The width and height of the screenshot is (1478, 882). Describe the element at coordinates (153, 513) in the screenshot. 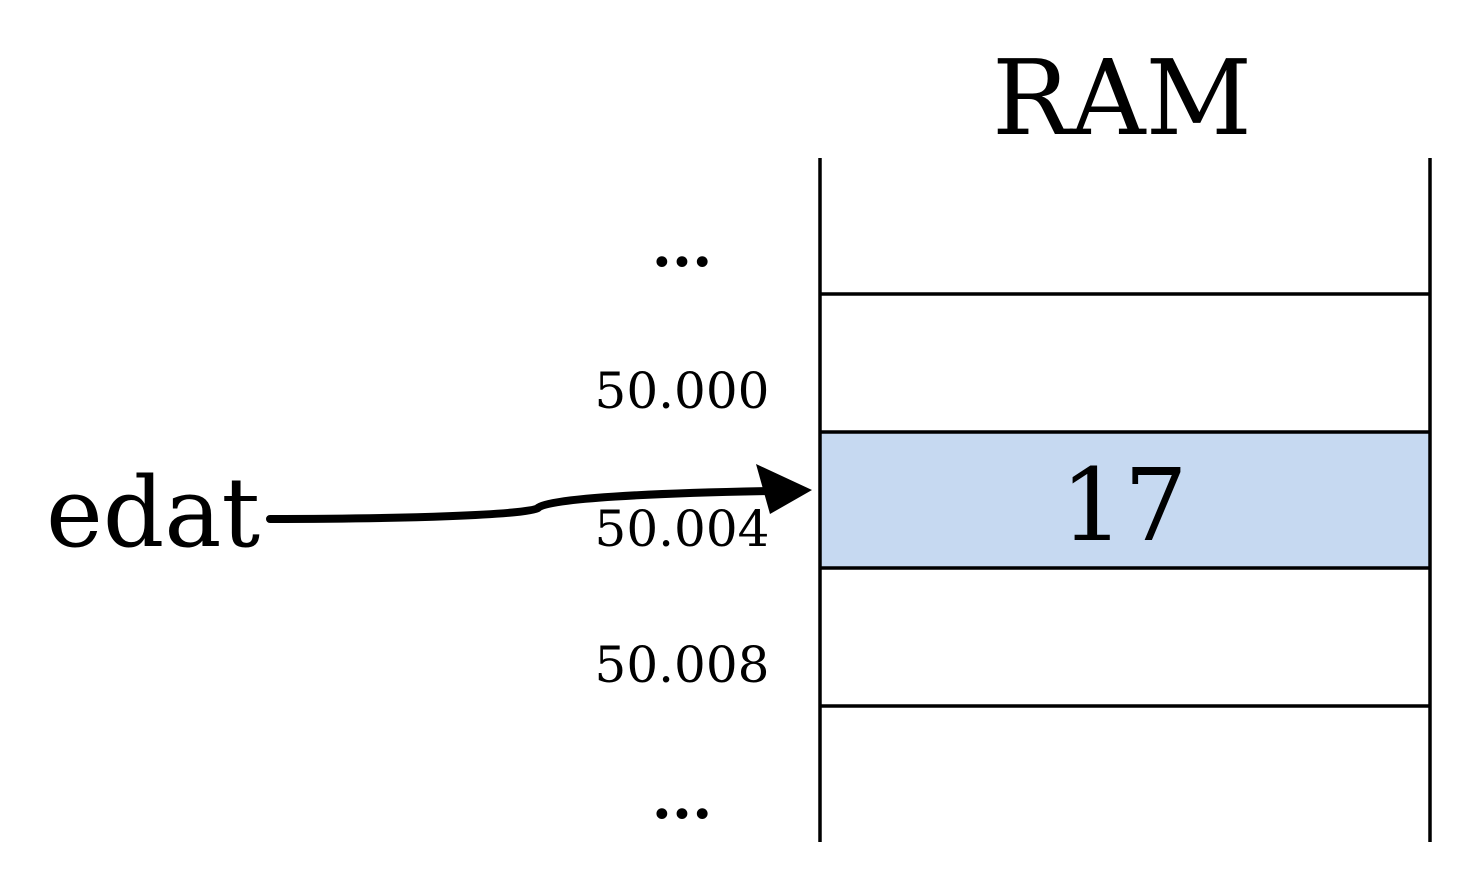

I see `variable-name: edat` at that location.